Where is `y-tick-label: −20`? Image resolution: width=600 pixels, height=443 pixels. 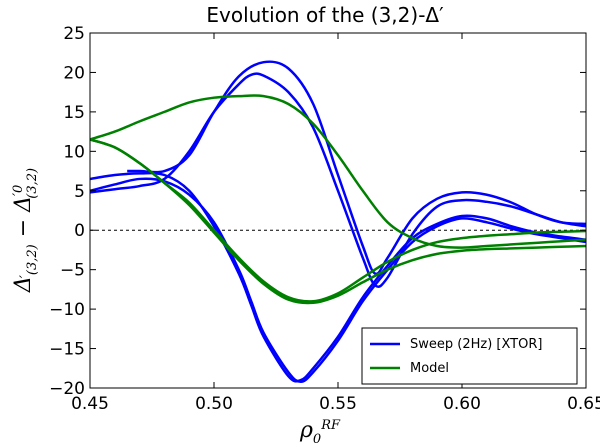
y-tick-label: −20 is located at coordinates (67, 389).